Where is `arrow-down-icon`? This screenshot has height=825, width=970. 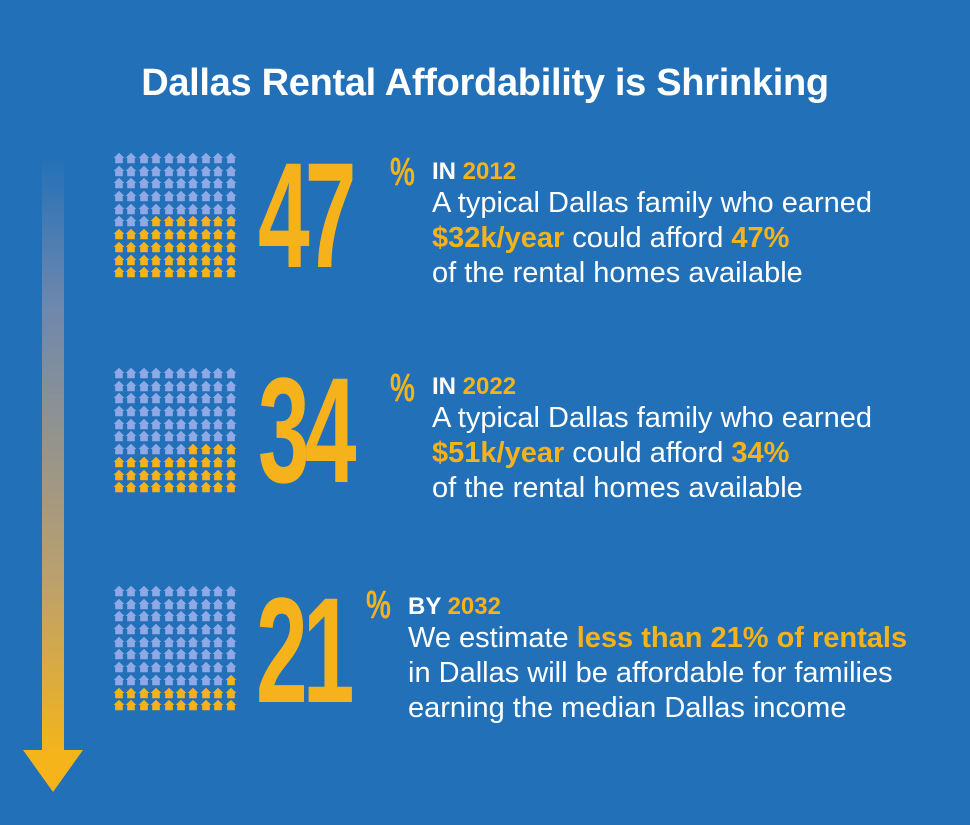
arrow-down-icon is located at coordinates (53, 771).